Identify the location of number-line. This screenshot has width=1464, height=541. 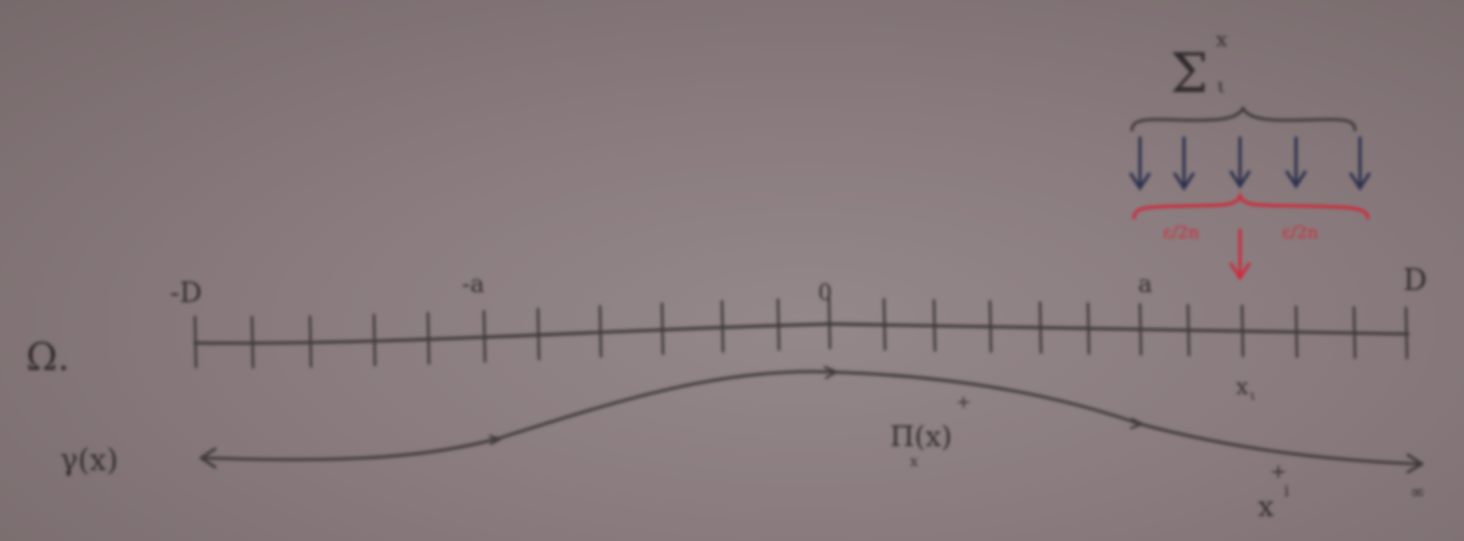
(801, 333).